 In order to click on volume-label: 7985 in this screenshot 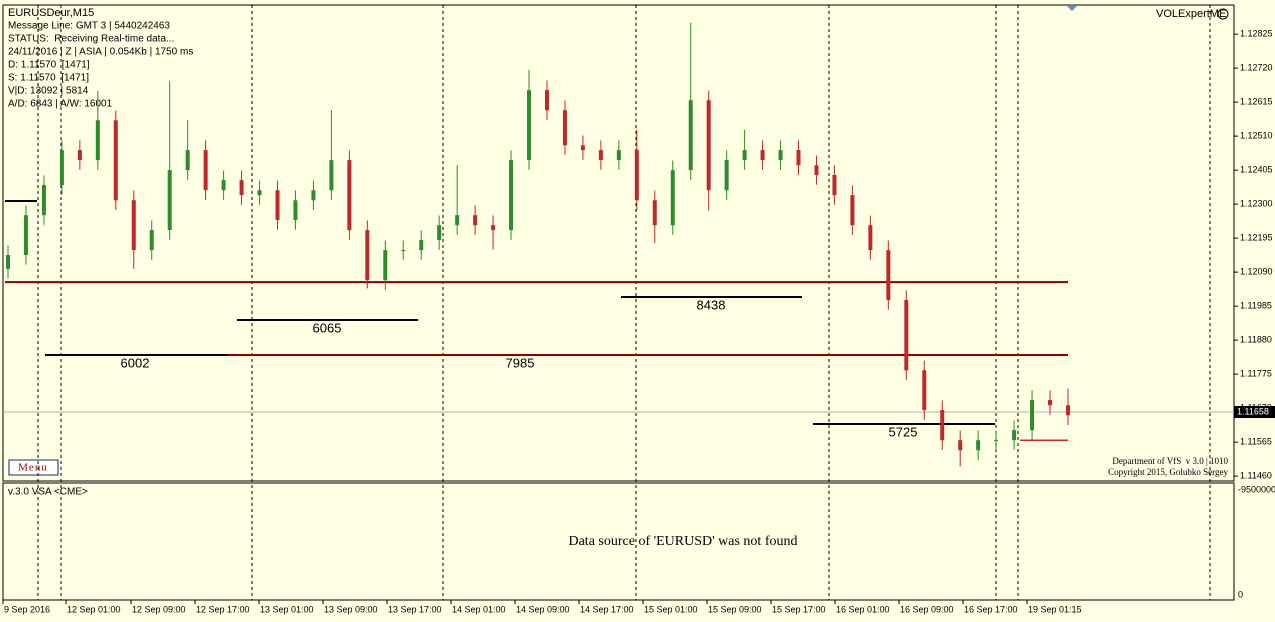, I will do `click(520, 362)`.